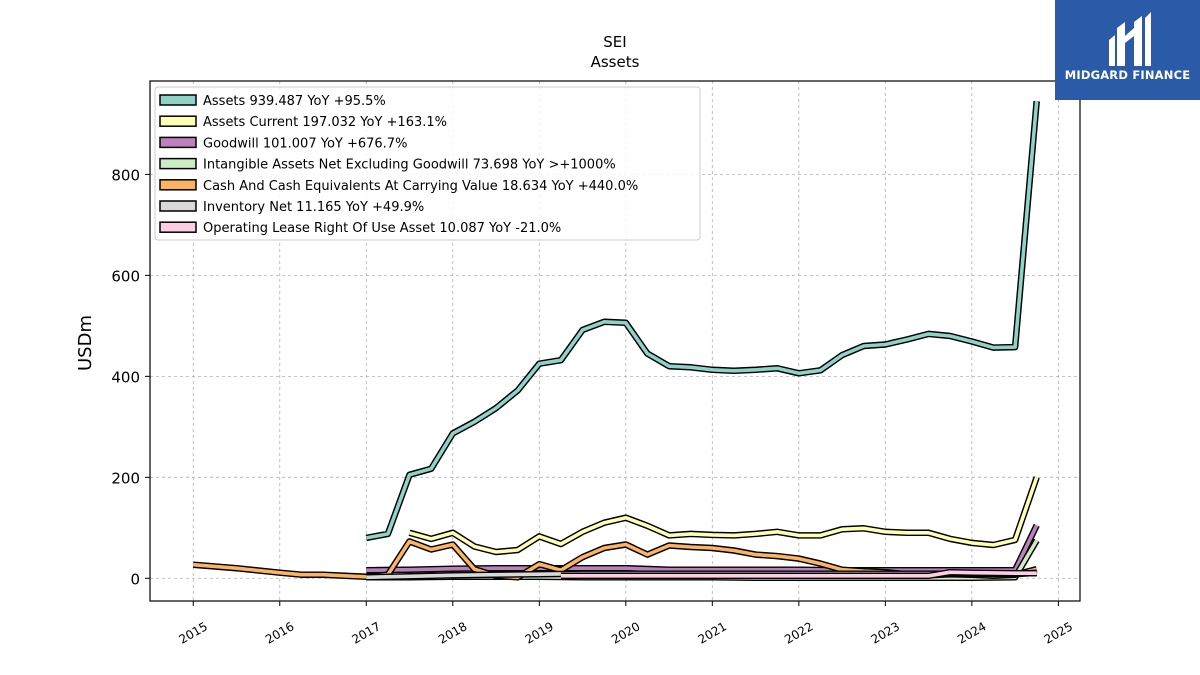 The image size is (1200, 675). Describe the element at coordinates (135, 579) in the screenshot. I see `y-tick-label: 0` at that location.